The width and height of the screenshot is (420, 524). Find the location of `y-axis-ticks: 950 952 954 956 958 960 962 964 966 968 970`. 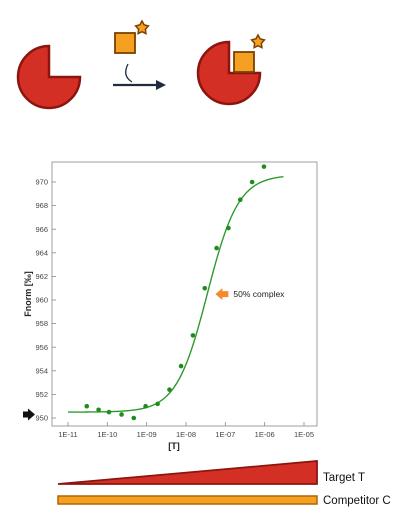

y-axis-ticks: 950 952 954 956 958 960 962 964 966 968 970 is located at coordinates (45, 300).